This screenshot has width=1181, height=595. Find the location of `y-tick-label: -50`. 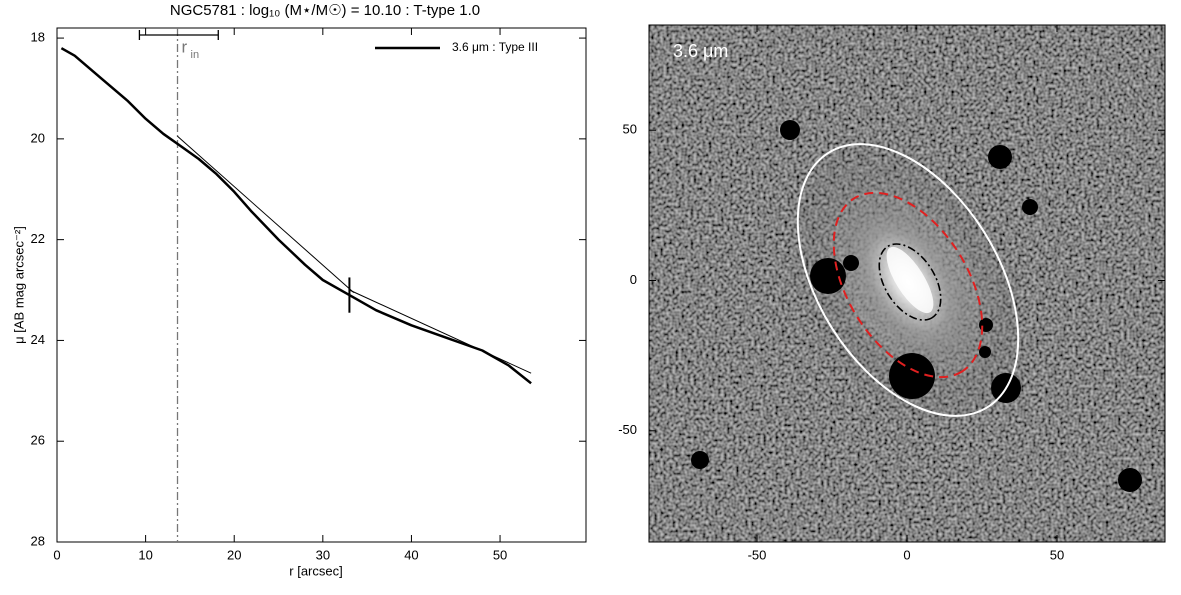

y-tick-label: -50 is located at coordinates (627, 429).